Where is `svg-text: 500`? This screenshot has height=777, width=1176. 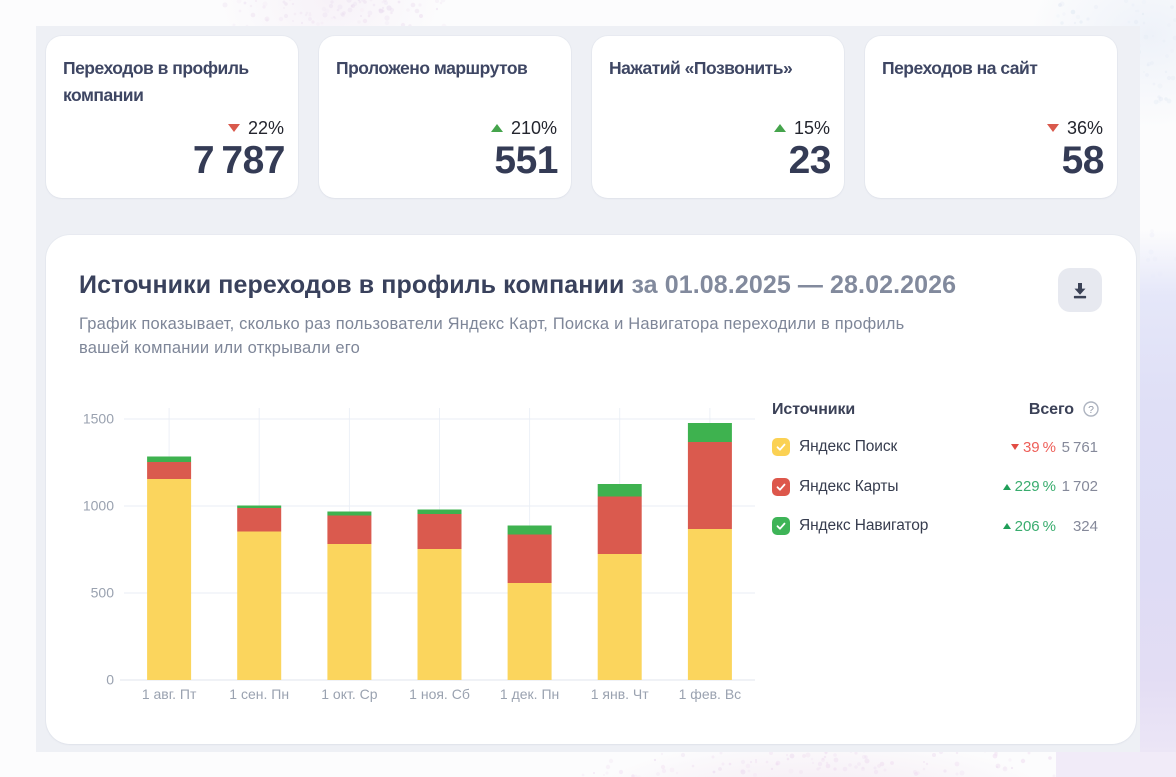 svg-text: 500 is located at coordinates (103, 593).